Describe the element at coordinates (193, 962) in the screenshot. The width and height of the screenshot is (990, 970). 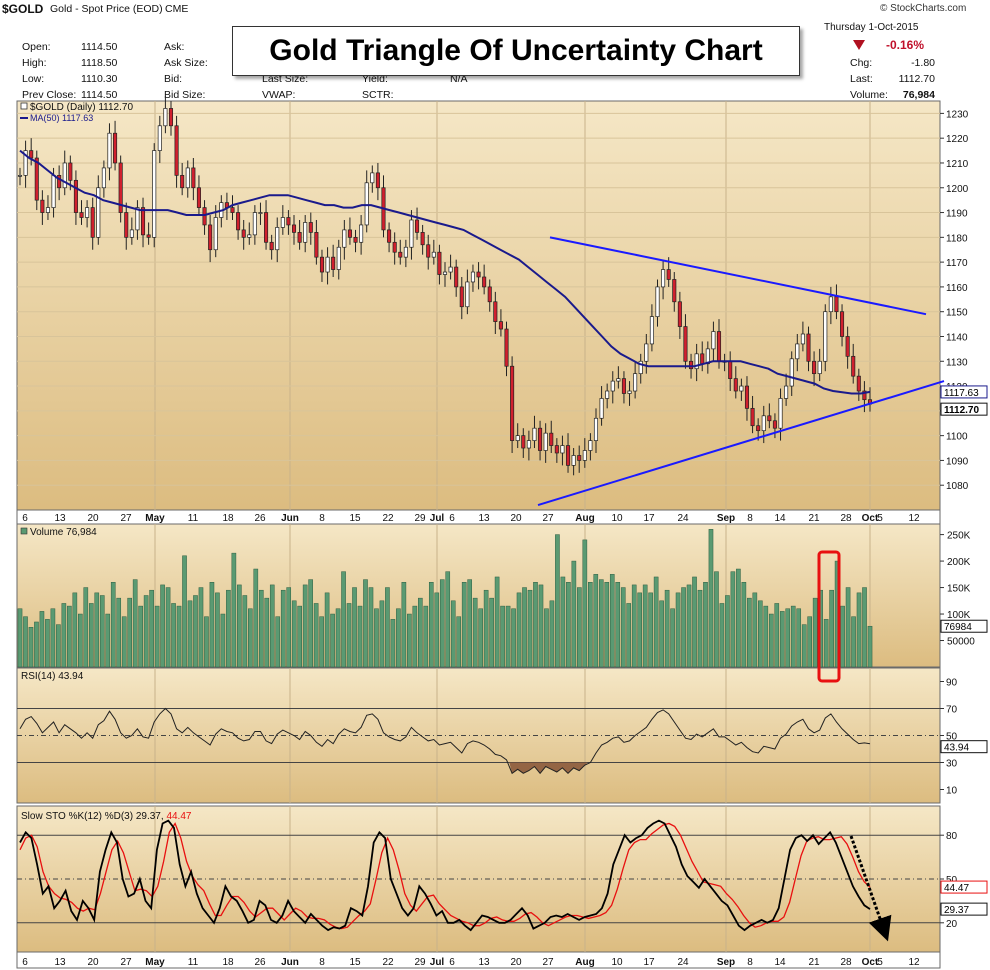
I see `xtick-bottom-5: 11` at that location.